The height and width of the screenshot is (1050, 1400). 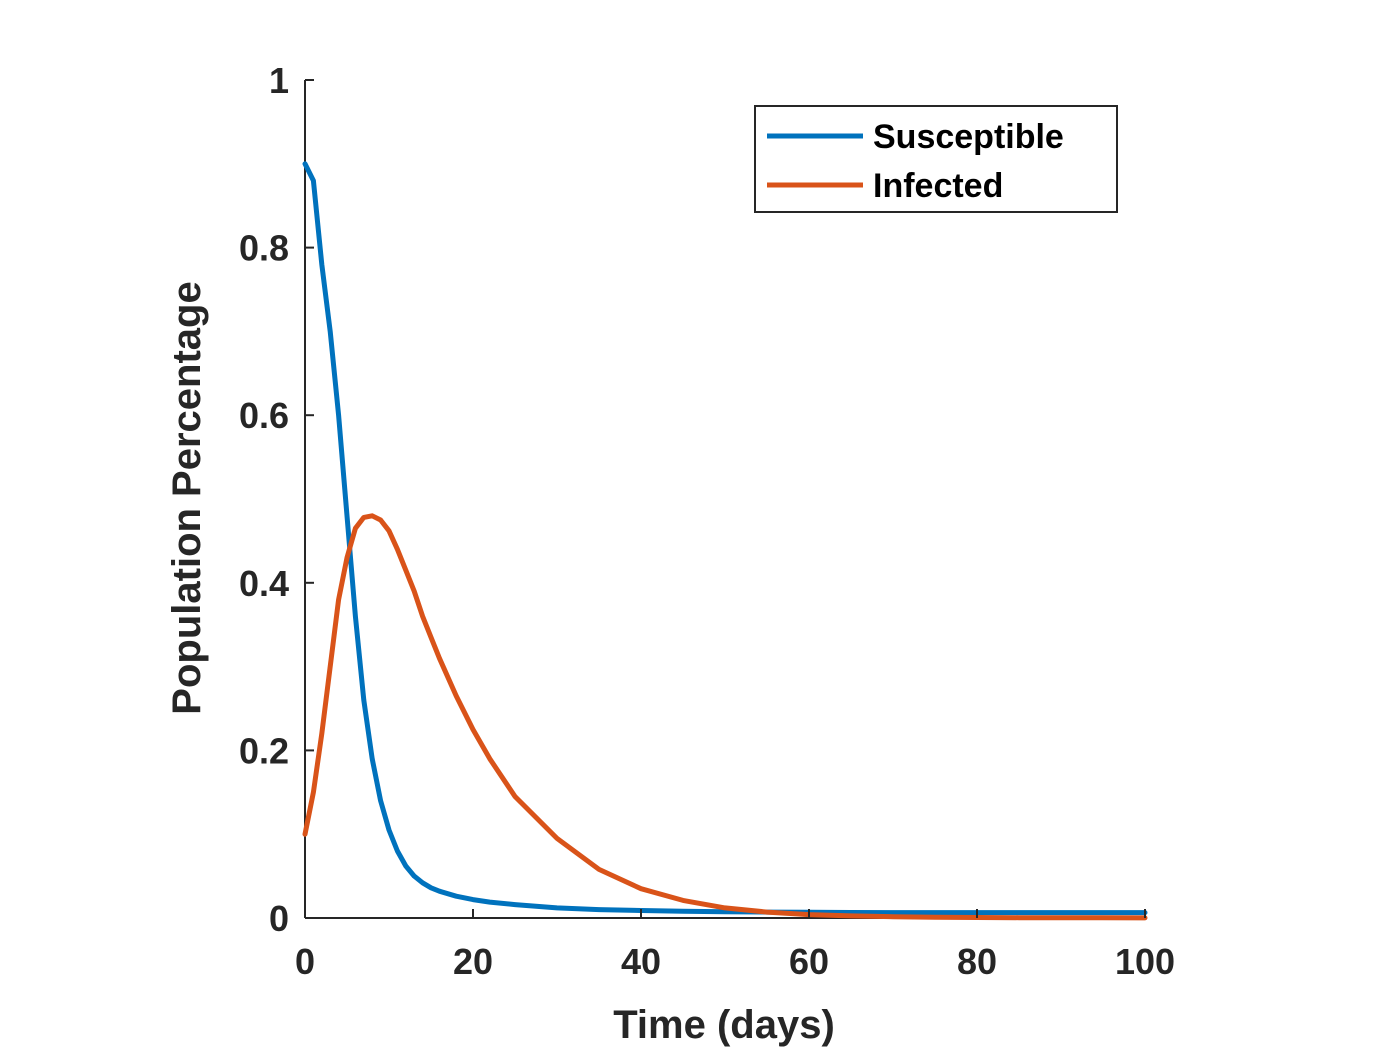 What do you see at coordinates (809, 961) in the screenshot?
I see `x-tick-label: 60` at bounding box center [809, 961].